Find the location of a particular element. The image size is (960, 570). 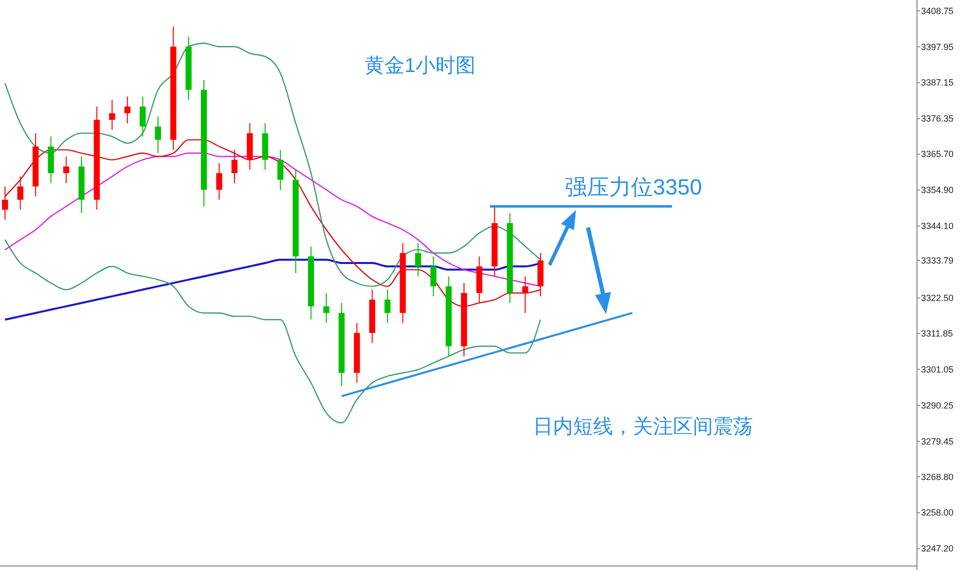

y-tick-label: 3247.20 is located at coordinates (937, 549).